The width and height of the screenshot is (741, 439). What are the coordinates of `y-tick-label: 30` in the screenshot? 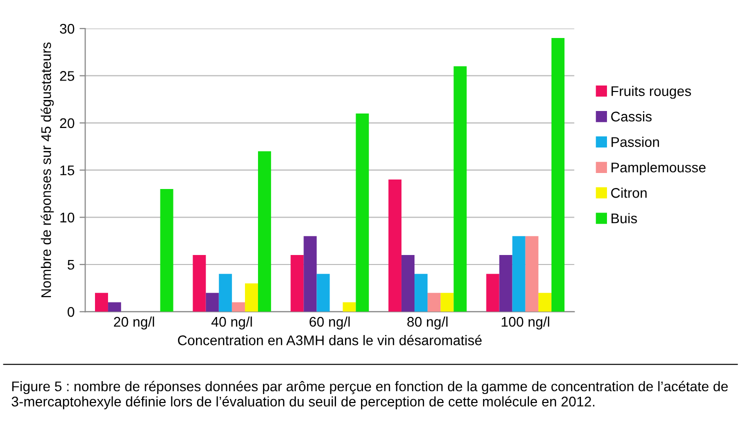 It's located at (67, 29).